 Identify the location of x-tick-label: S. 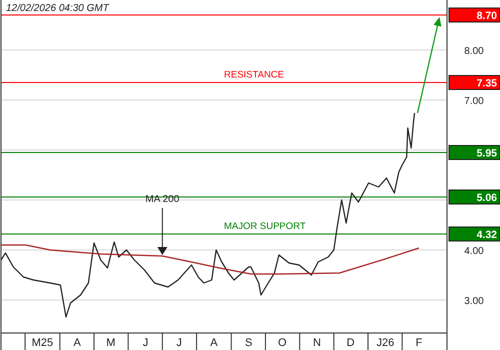
(248, 343).